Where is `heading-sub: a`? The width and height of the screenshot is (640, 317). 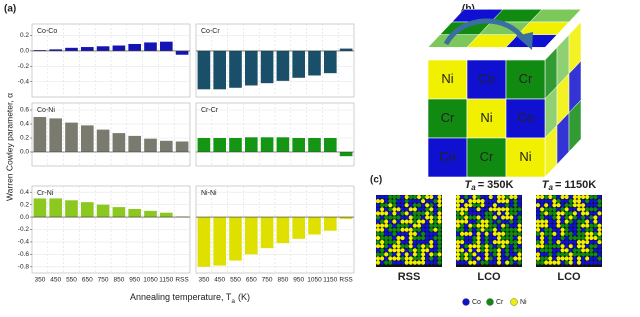 heading-sub: a is located at coordinates (550, 187).